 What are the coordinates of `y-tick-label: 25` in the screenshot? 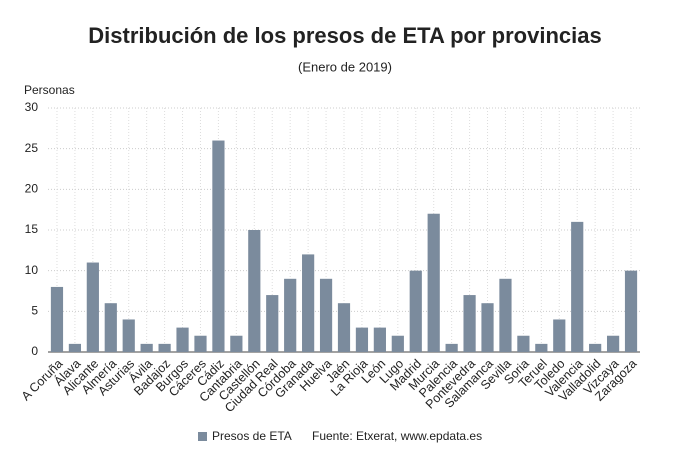 It's located at (32, 148).